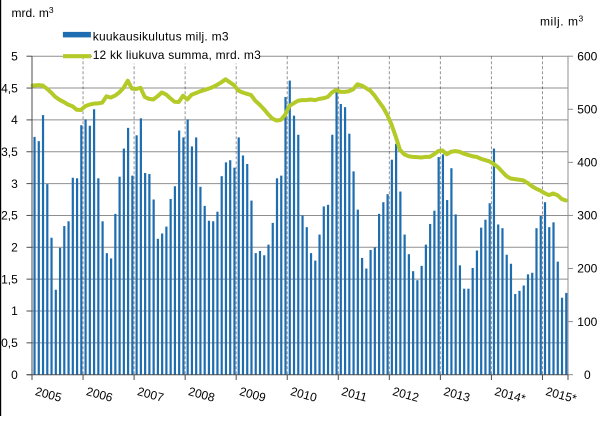  What do you see at coordinates (177, 55) in the screenshot?
I see `svg-text: 12 kk liukuva summa, mrd. m3` at bounding box center [177, 55].